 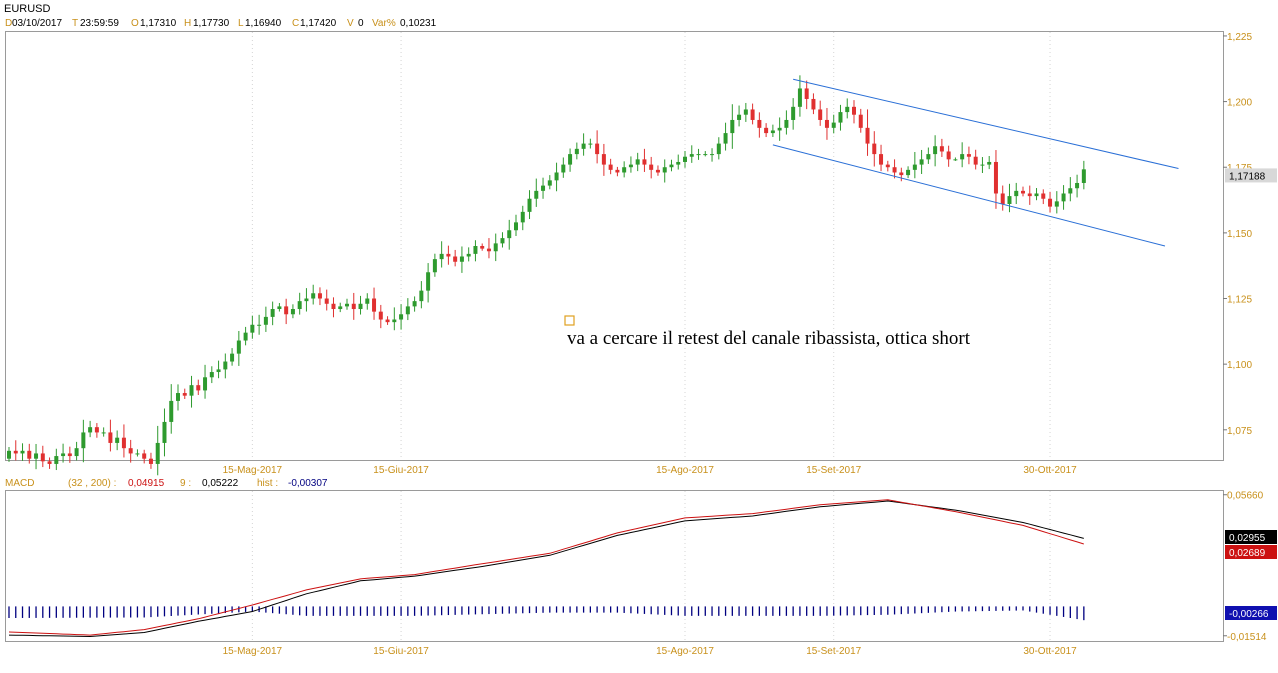 What do you see at coordinates (146, 483) in the screenshot?
I see `macd-value: 0,04915` at bounding box center [146, 483].